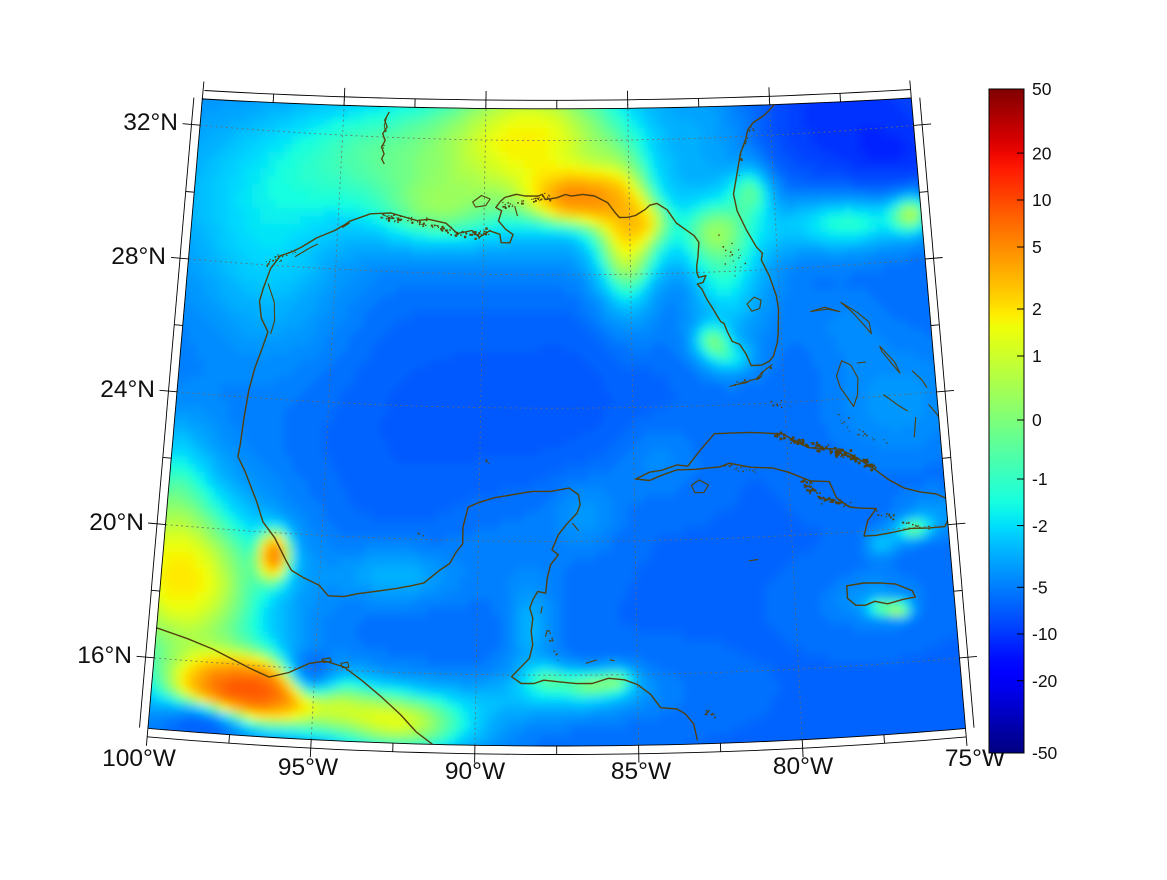 The image size is (1167, 880). What do you see at coordinates (308, 767) in the screenshot?
I see `svg-text: 95°W` at bounding box center [308, 767].